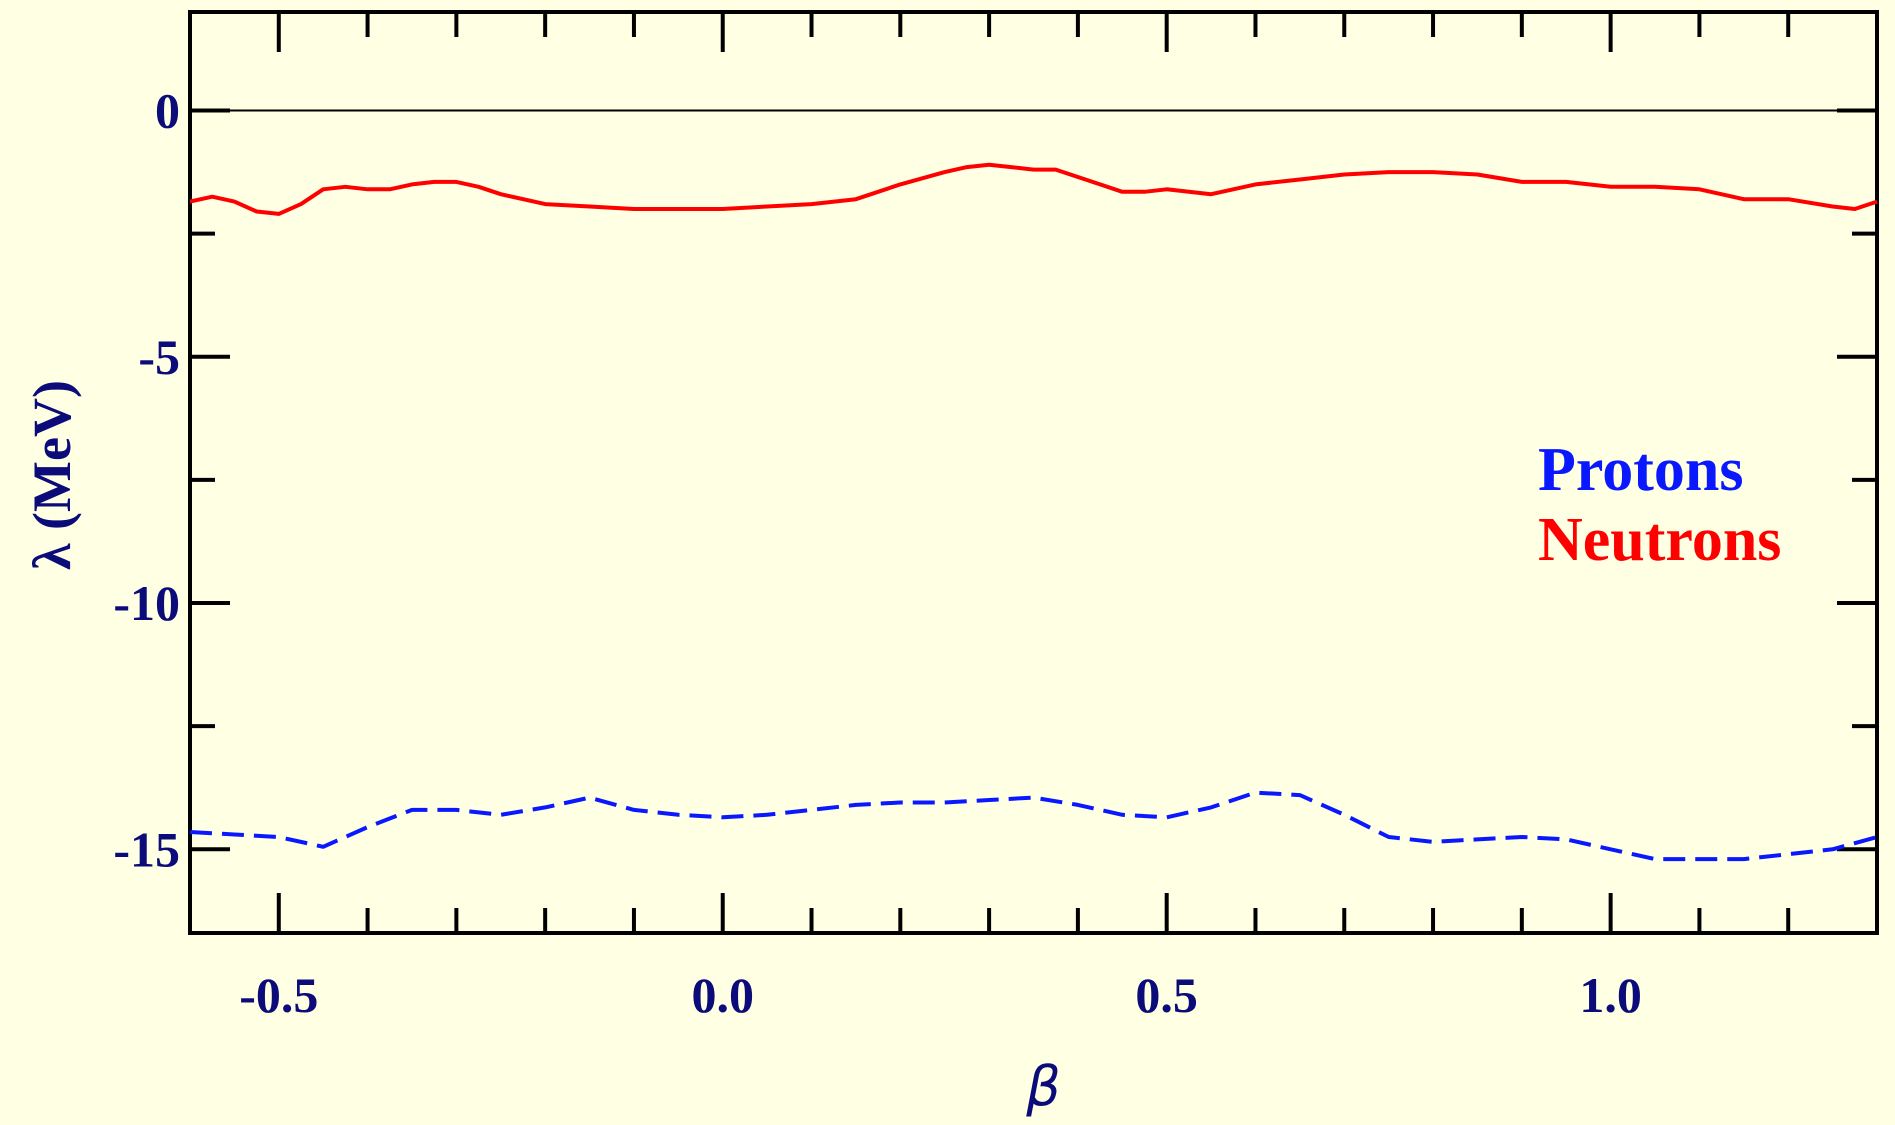  Describe the element at coordinates (1033, 826) in the screenshot. I see `series-line-protons` at that location.